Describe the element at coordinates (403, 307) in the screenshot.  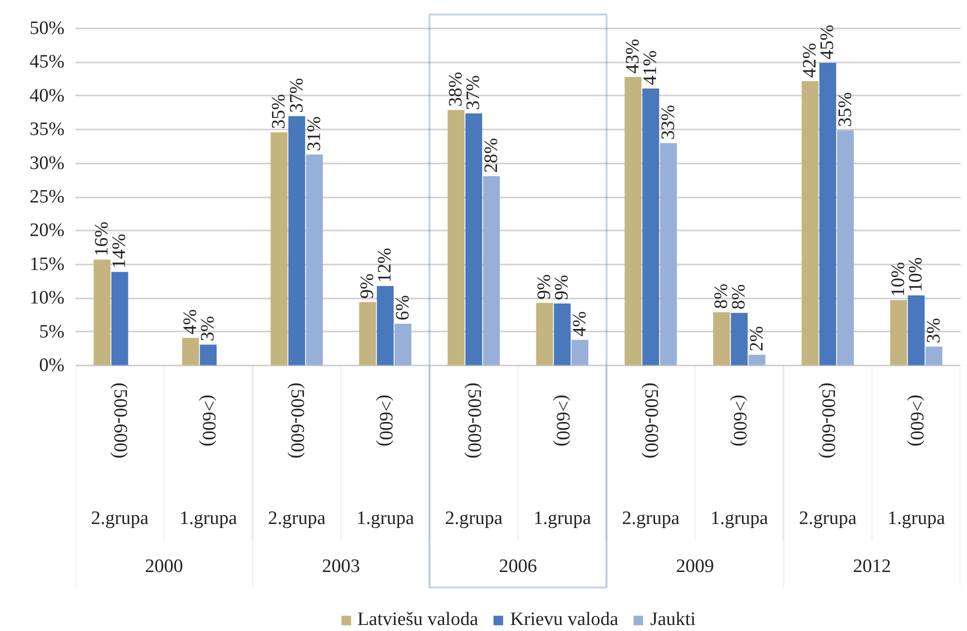
I see `data-label: 6%` at that location.